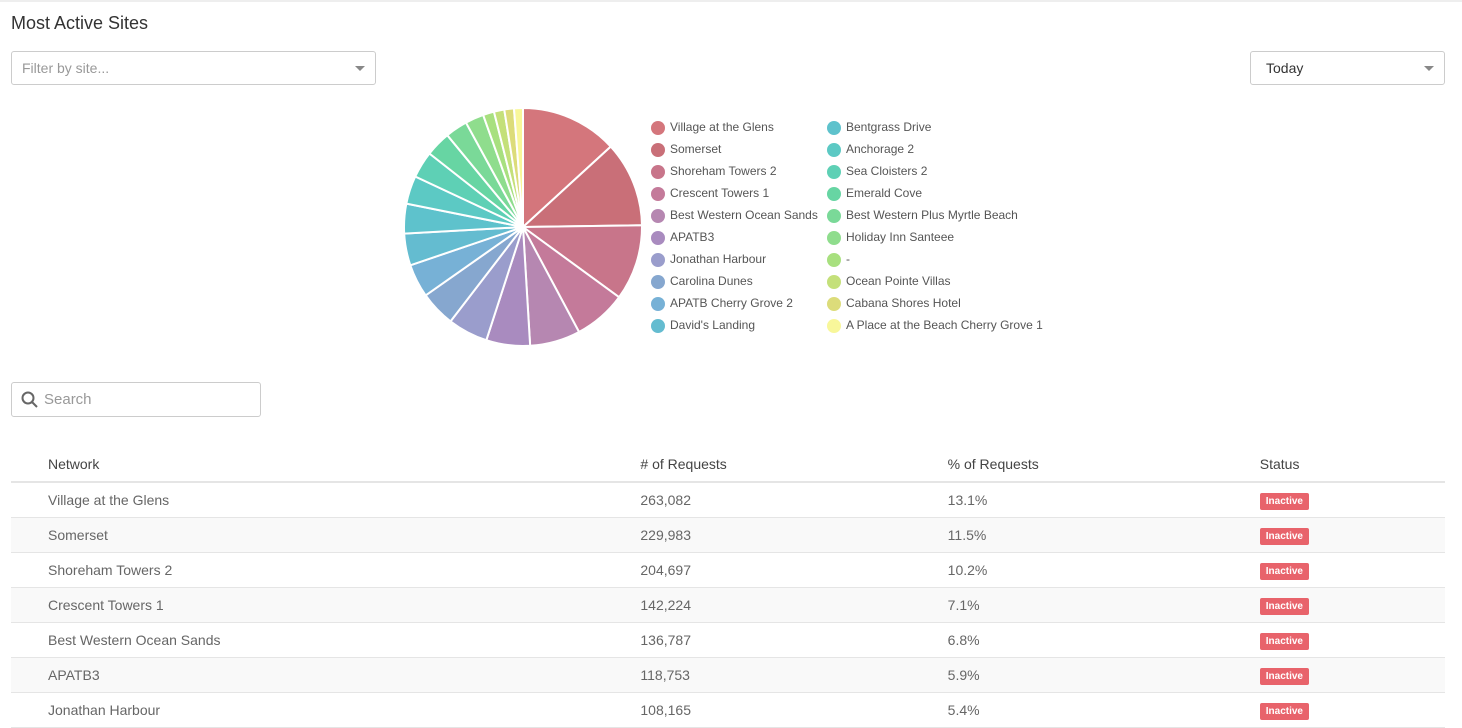 The height and width of the screenshot is (728, 1462). I want to click on table-cell: Shoreham Towers 2, so click(326, 570).